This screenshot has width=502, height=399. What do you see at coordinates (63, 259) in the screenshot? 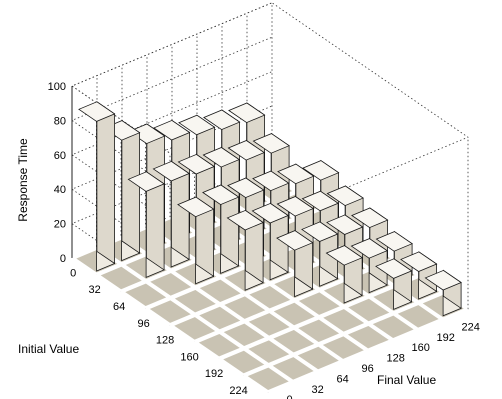
I see `z-tick-label: 0` at bounding box center [63, 259].